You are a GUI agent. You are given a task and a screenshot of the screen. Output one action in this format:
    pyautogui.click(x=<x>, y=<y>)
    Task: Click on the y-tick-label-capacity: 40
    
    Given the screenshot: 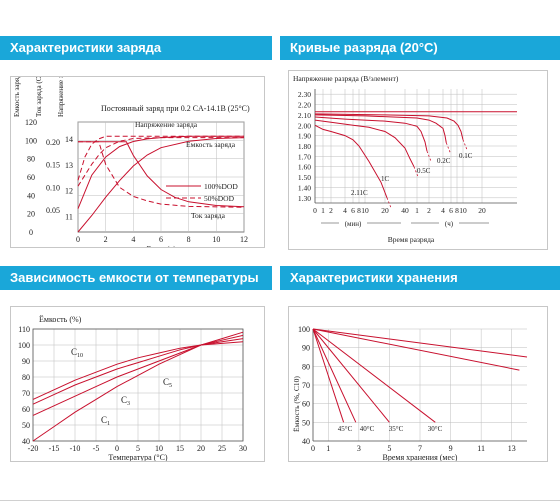 What is the action you would take?
    pyautogui.click(x=31, y=195)
    